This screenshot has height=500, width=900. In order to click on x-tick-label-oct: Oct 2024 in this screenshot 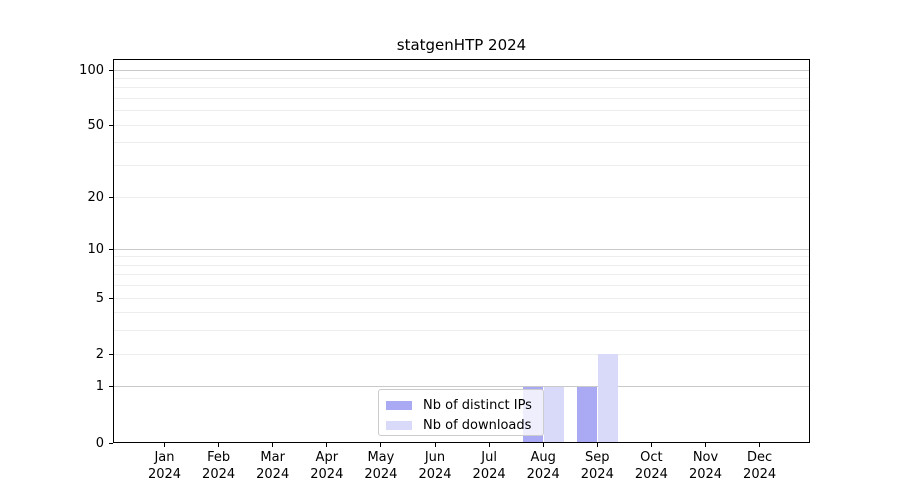, I will do `click(651, 466)`.